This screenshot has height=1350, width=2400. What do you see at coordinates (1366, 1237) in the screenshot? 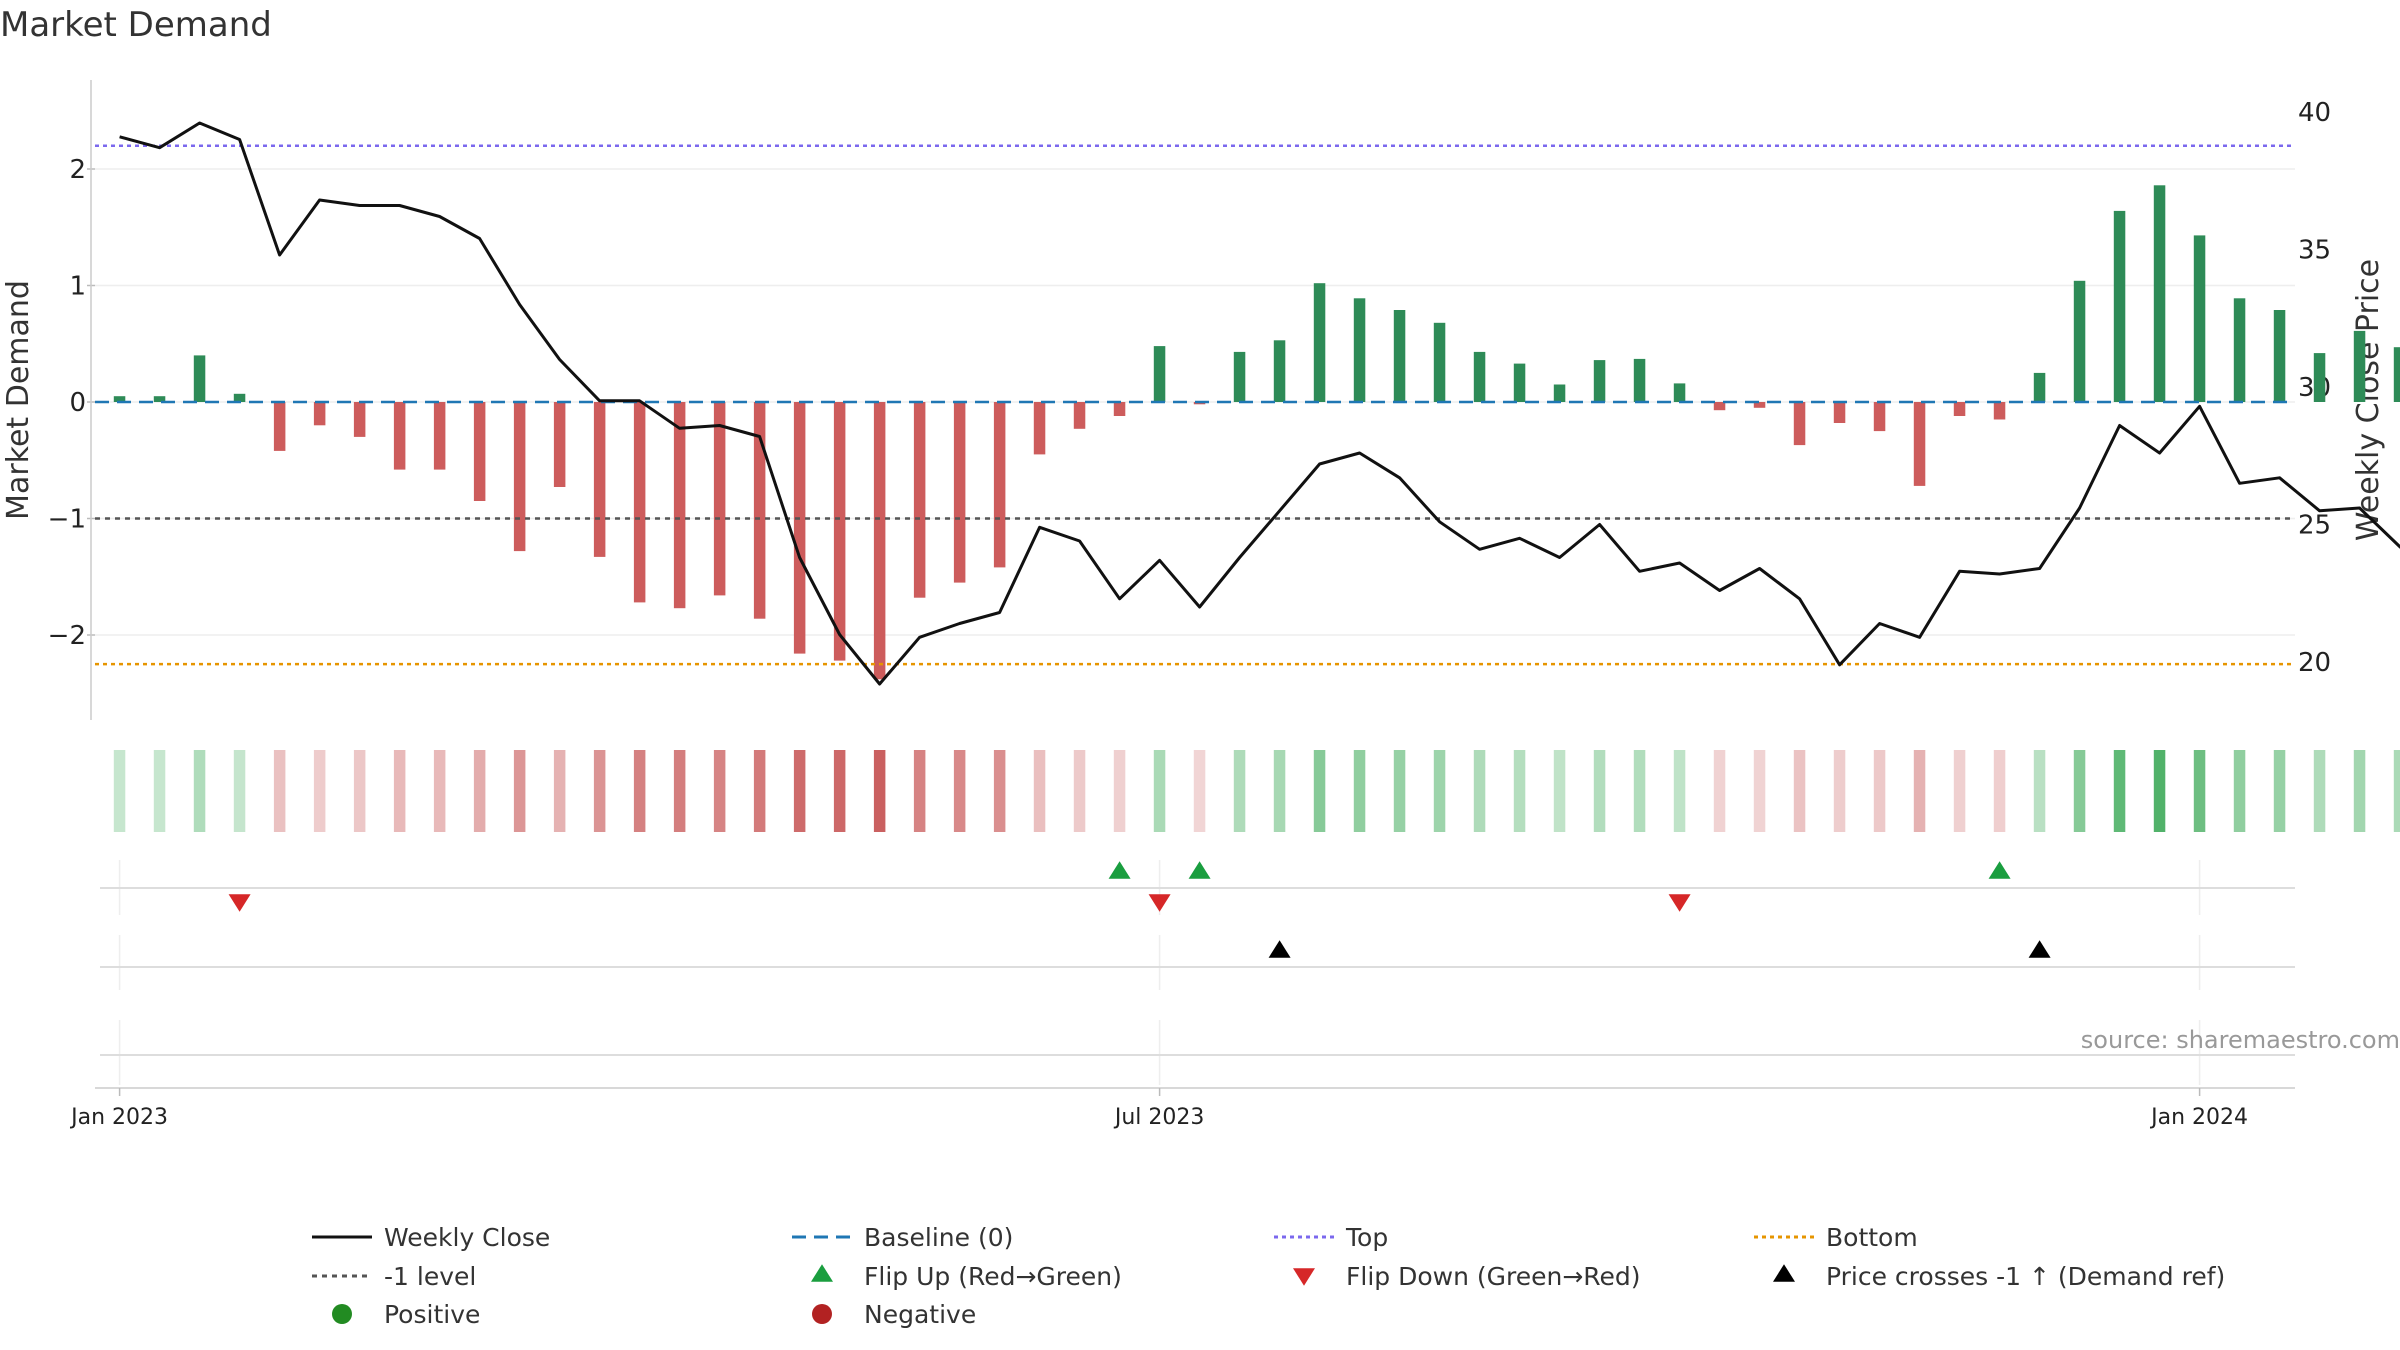
I see `legend-top-label: Top` at bounding box center [1366, 1237].